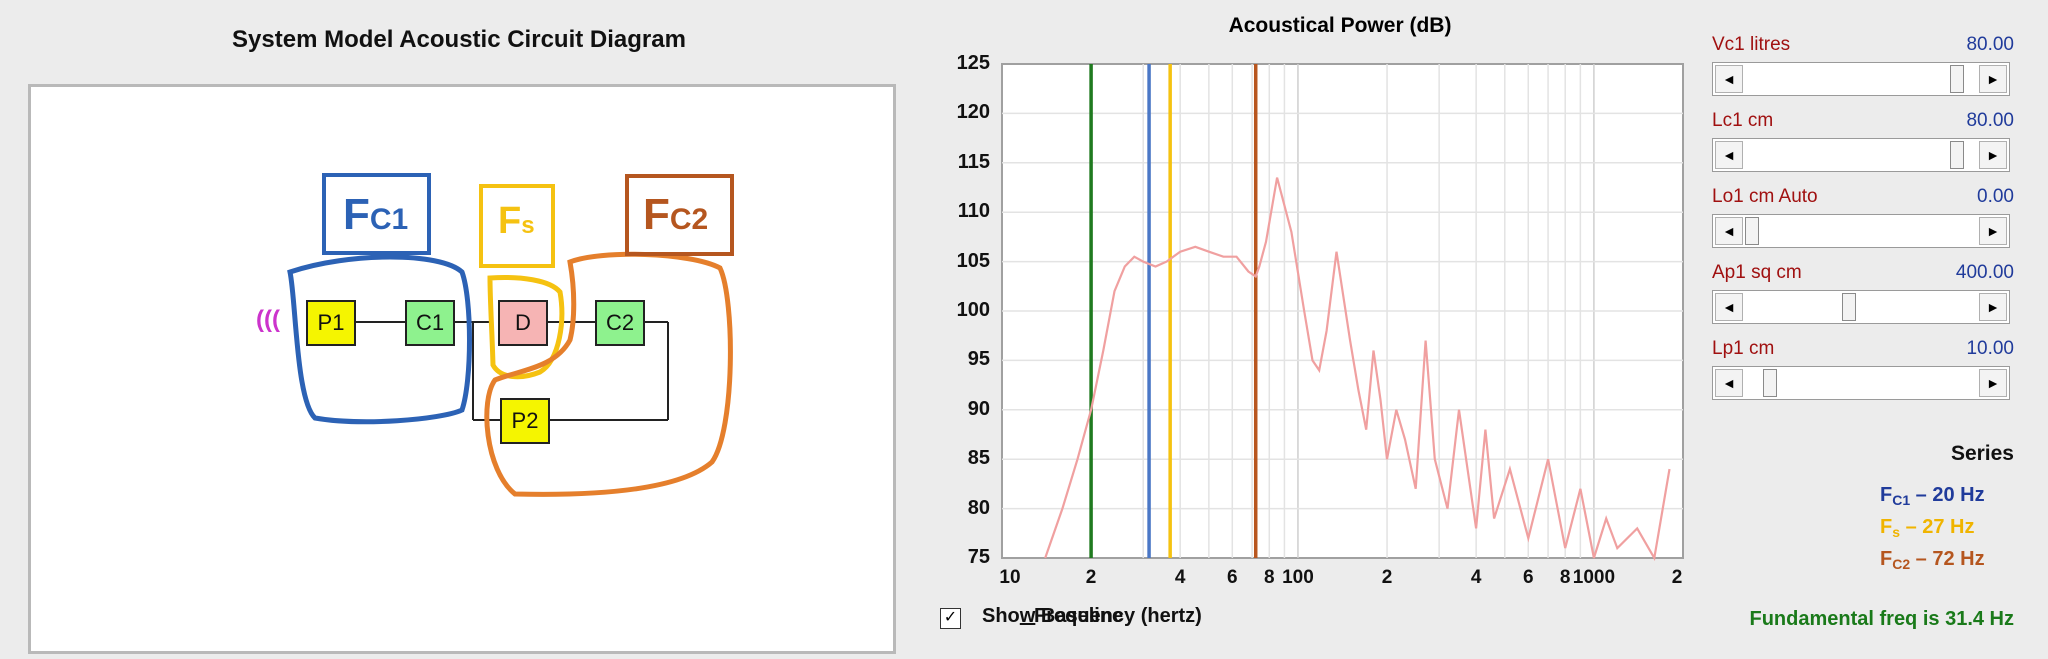  I want to click on fs-box, so click(517, 226).